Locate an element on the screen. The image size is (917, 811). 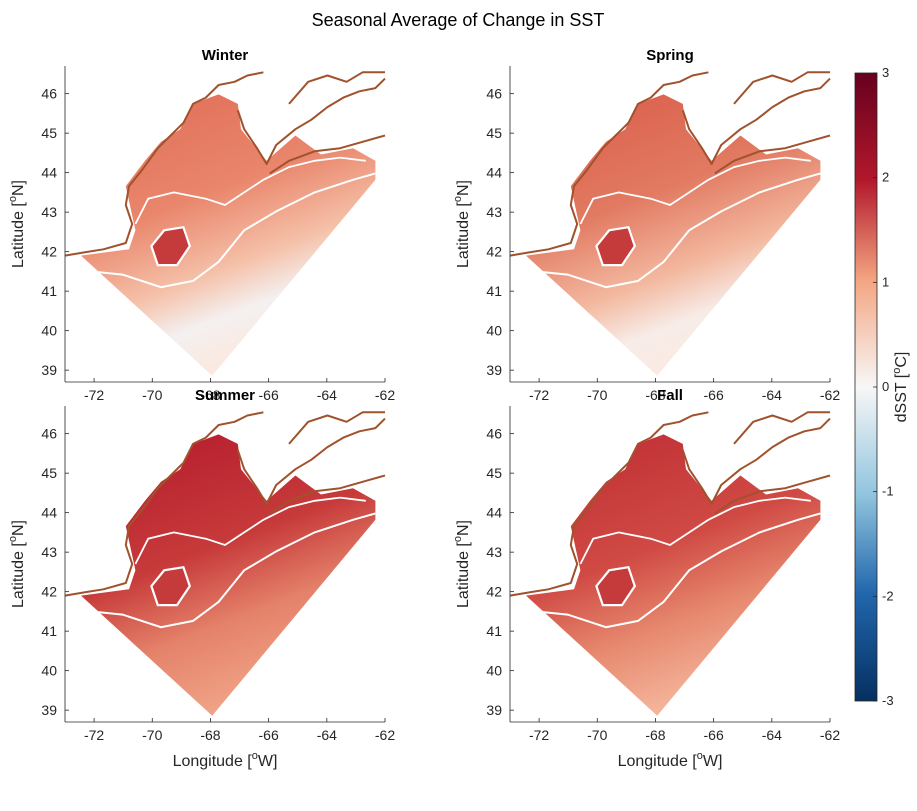
panel-title: Spring is located at coordinates (670, 55).